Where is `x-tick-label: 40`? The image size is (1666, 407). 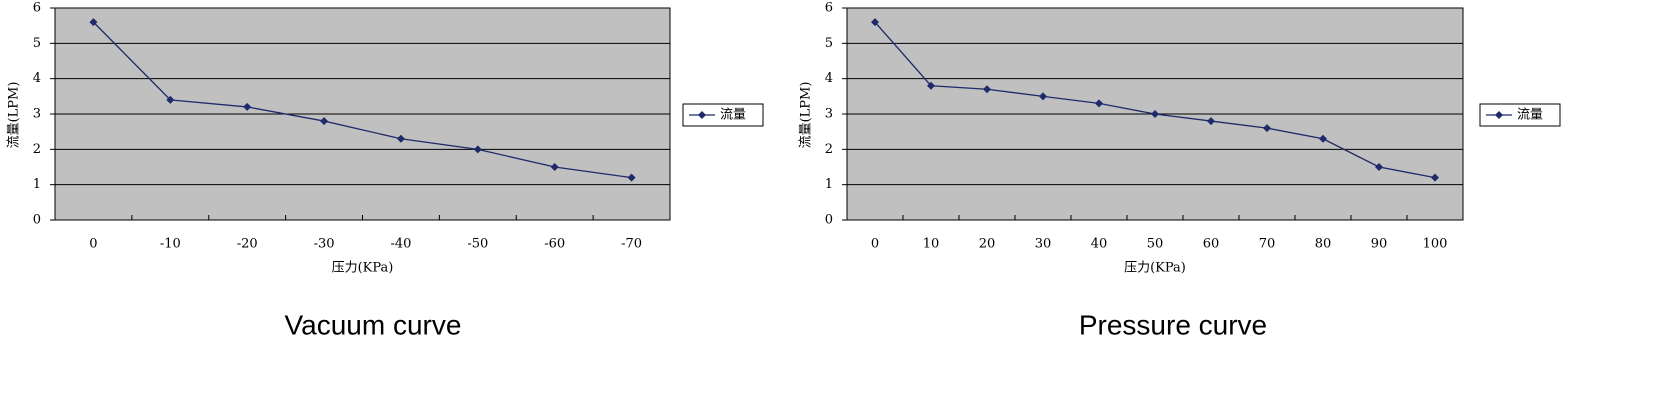 x-tick-label: 40 is located at coordinates (1099, 244).